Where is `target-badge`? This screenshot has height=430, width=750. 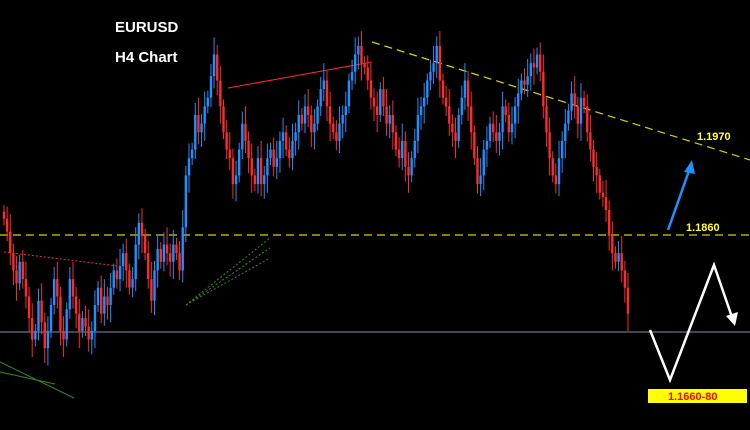 target-badge is located at coordinates (697, 396).